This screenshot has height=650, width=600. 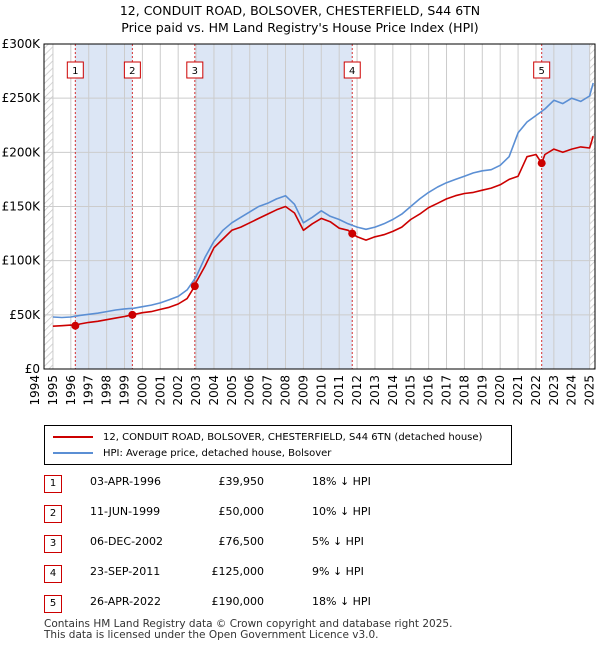 I want to click on table-row: 1 03-APR-1996 £39,950 18% ↓ HPI, so click(x=254, y=482).